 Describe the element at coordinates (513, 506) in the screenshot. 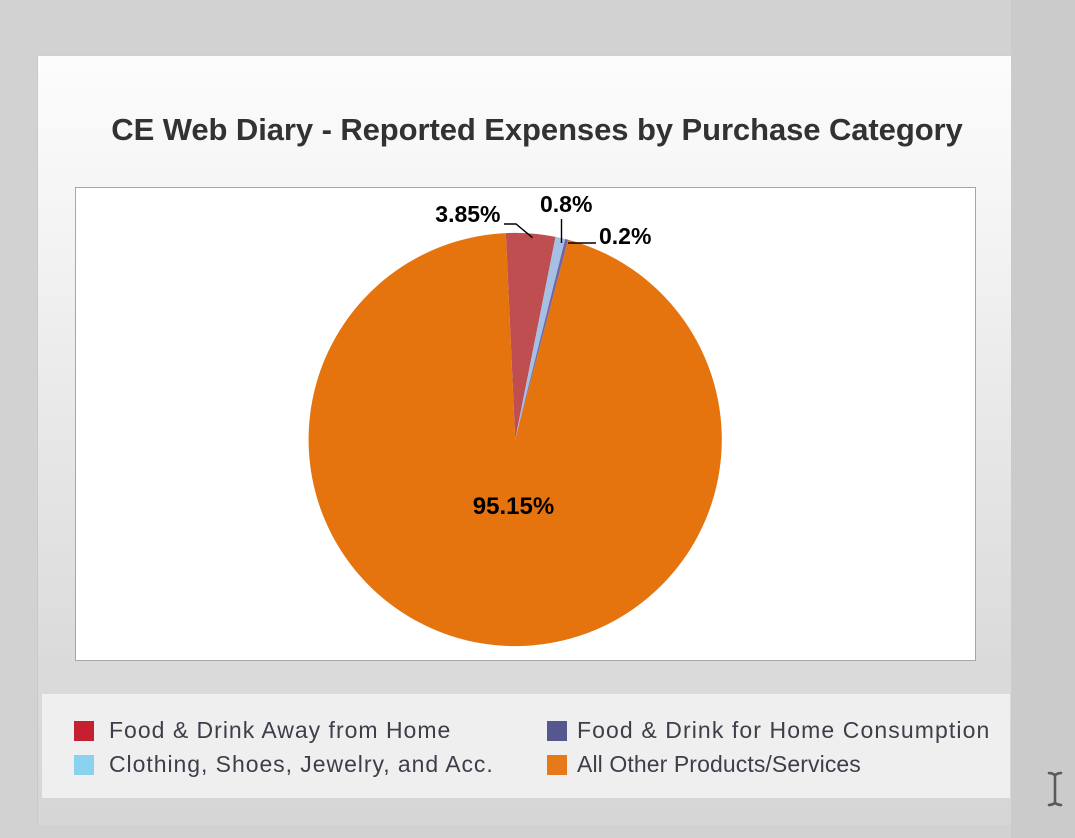

I see `svg-text: 95.15%` at that location.